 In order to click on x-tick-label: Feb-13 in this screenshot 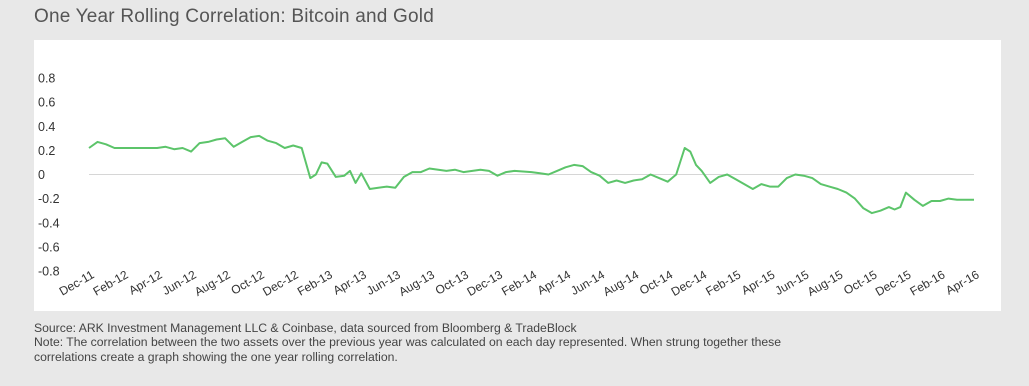, I will do `click(315, 282)`.